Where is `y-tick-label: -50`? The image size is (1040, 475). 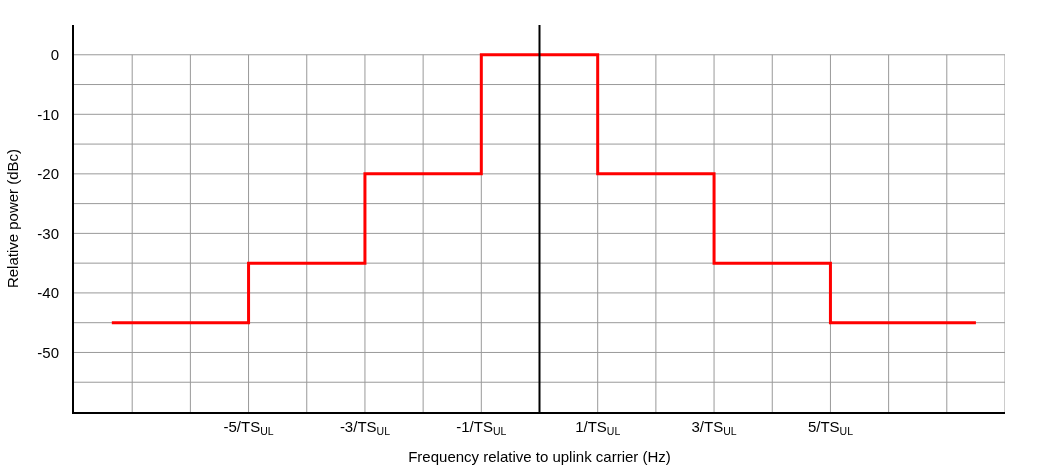
y-tick-label: -50 is located at coordinates (48, 352).